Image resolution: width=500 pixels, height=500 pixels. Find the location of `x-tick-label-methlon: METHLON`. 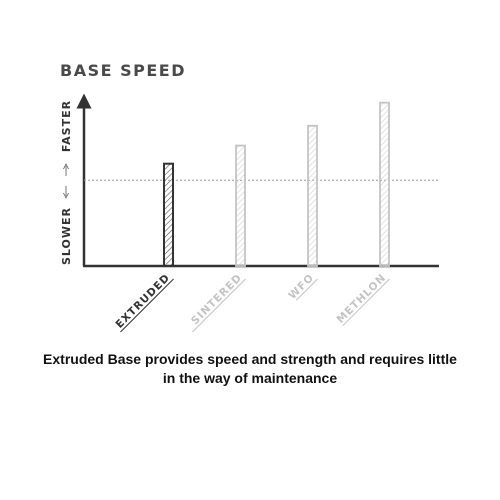

x-tick-label-methlon: METHLON is located at coordinates (361, 299).